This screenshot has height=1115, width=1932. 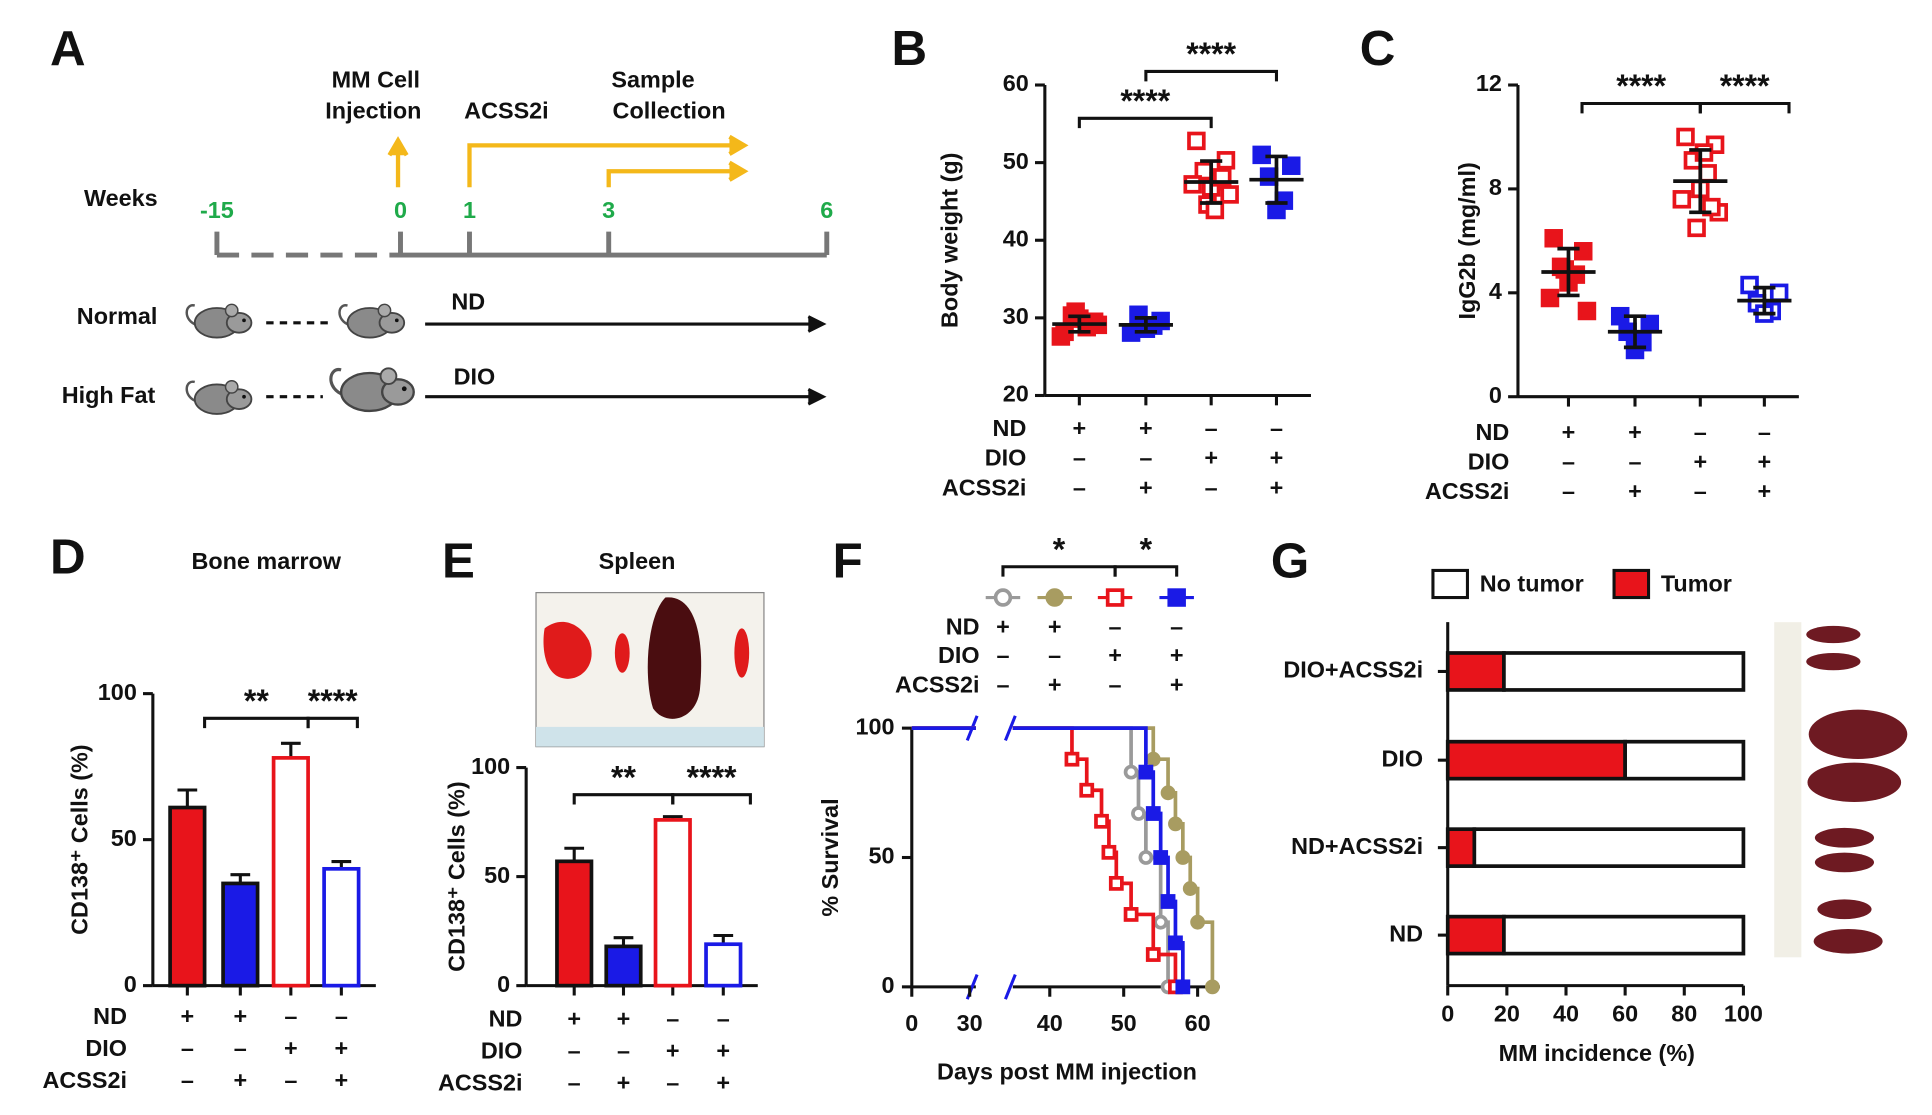 I want to click on group-label: High Fat, so click(x=109, y=395).